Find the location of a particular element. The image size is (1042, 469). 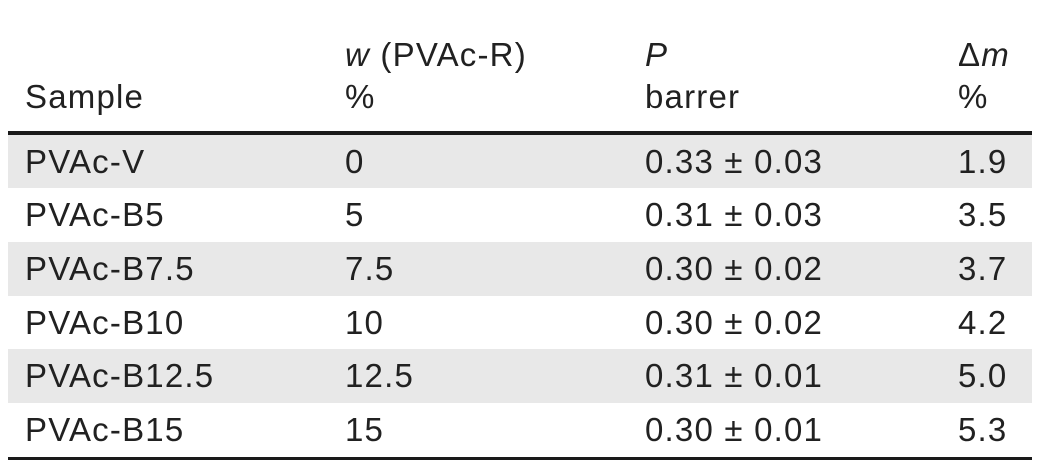

table-row: PVAc-B12.5 12.5 0.31 ± 0.01 5.0 is located at coordinates (520, 376).